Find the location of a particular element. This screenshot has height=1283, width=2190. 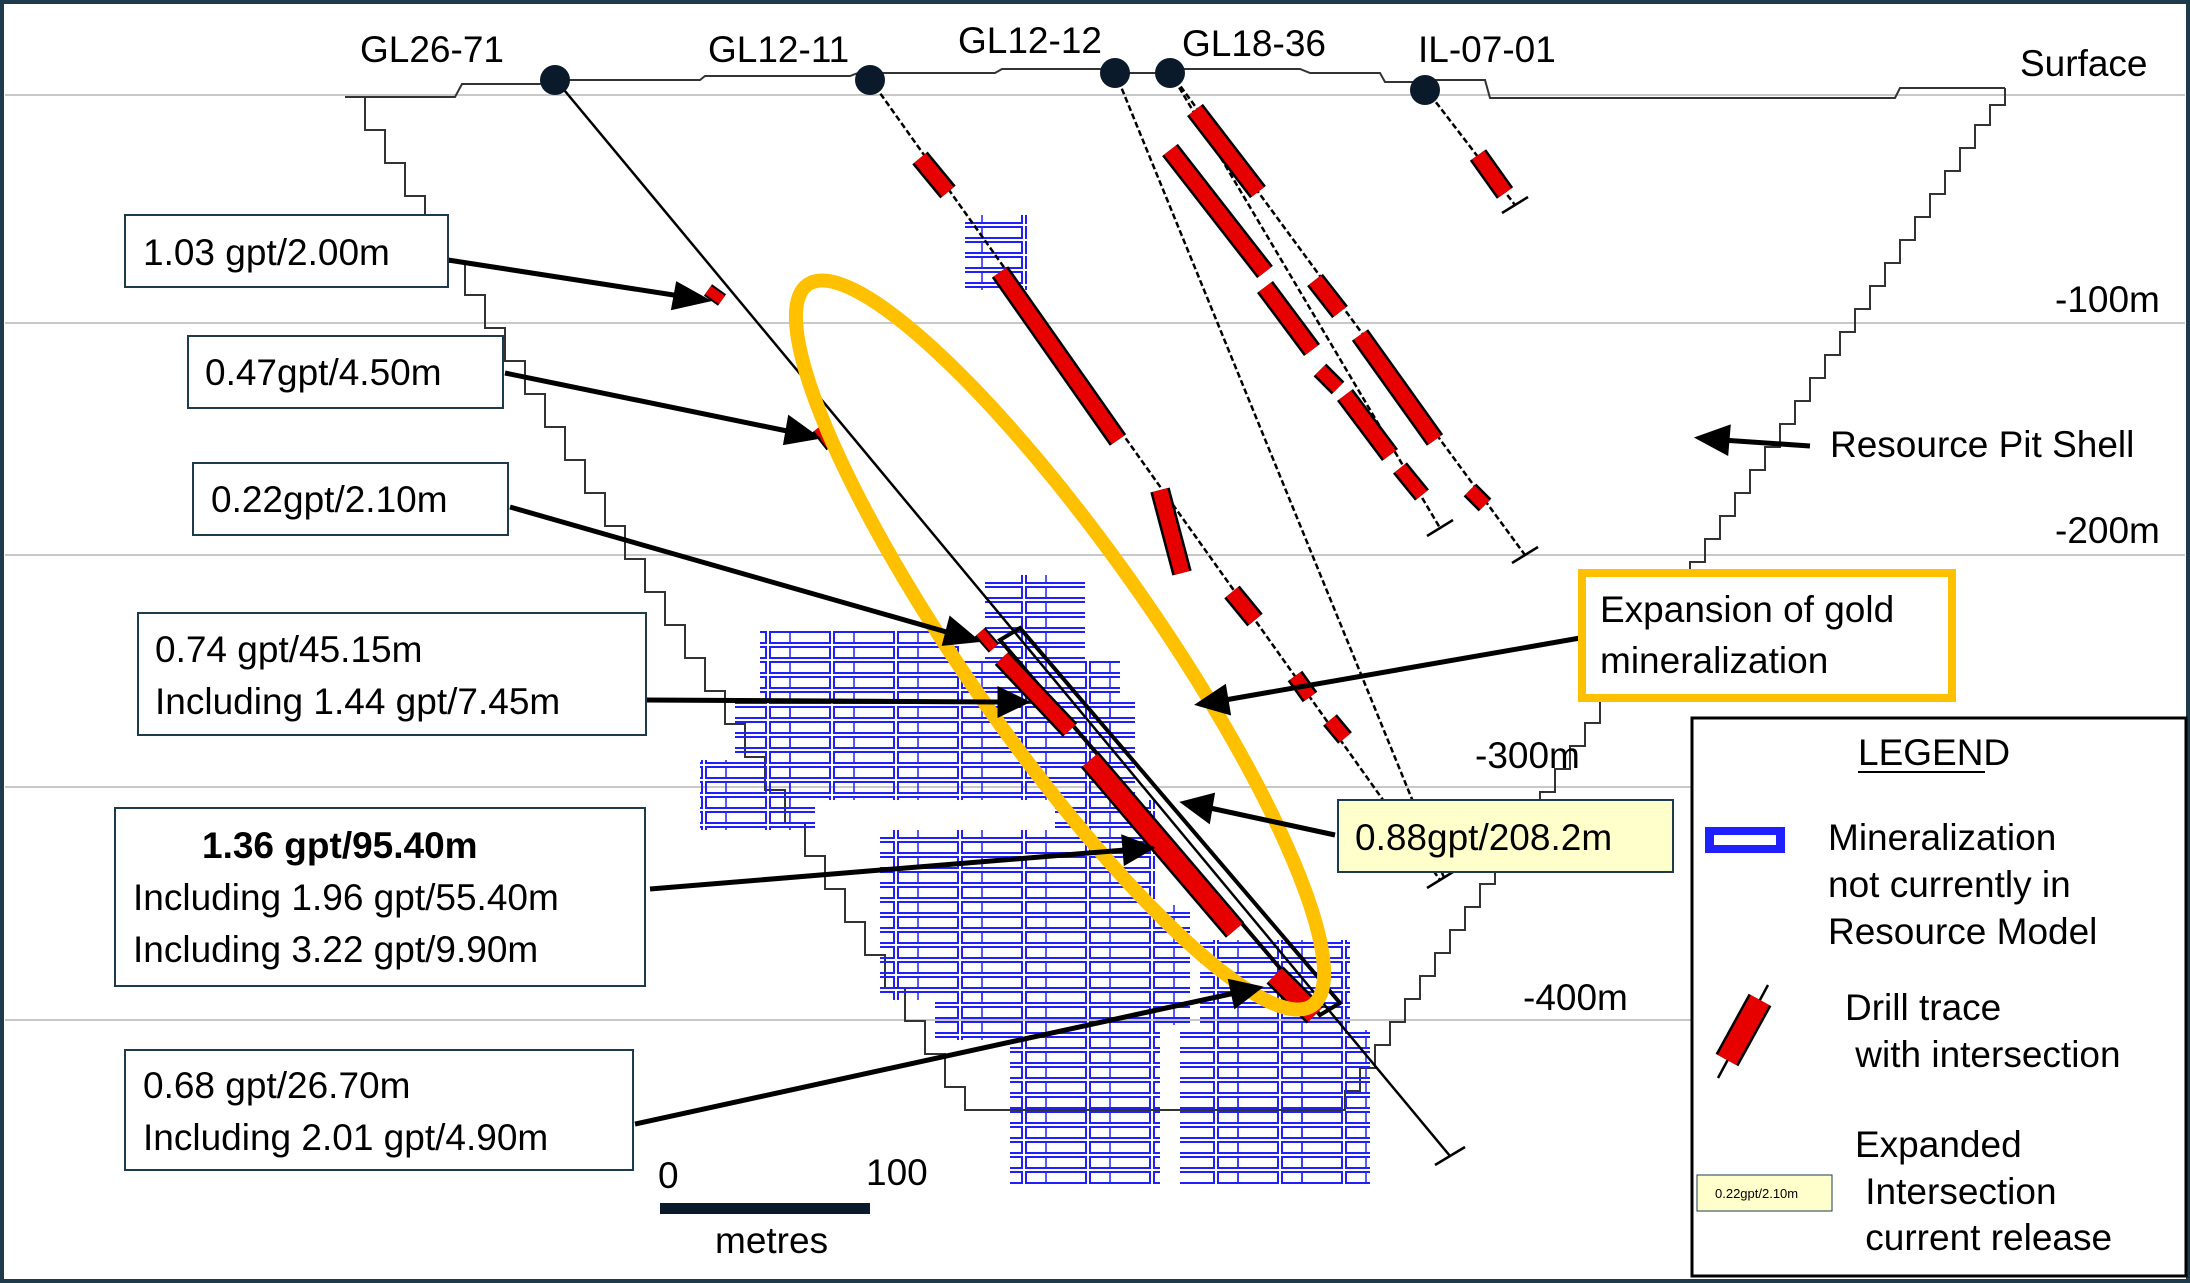

callout-6-line-2: Including 2.01 gpt/4.90m is located at coordinates (345, 1137).